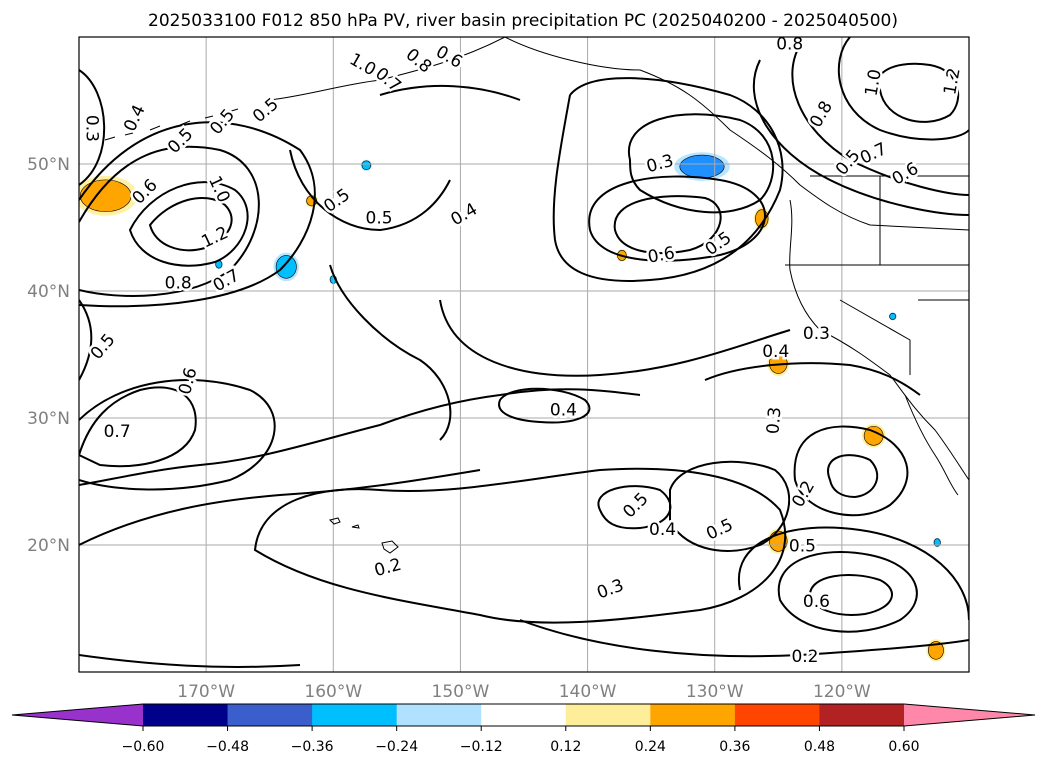 This screenshot has height=765, width=1047. Describe the element at coordinates (387, 69) in the screenshot. I see `coastline-alaska` at that location.